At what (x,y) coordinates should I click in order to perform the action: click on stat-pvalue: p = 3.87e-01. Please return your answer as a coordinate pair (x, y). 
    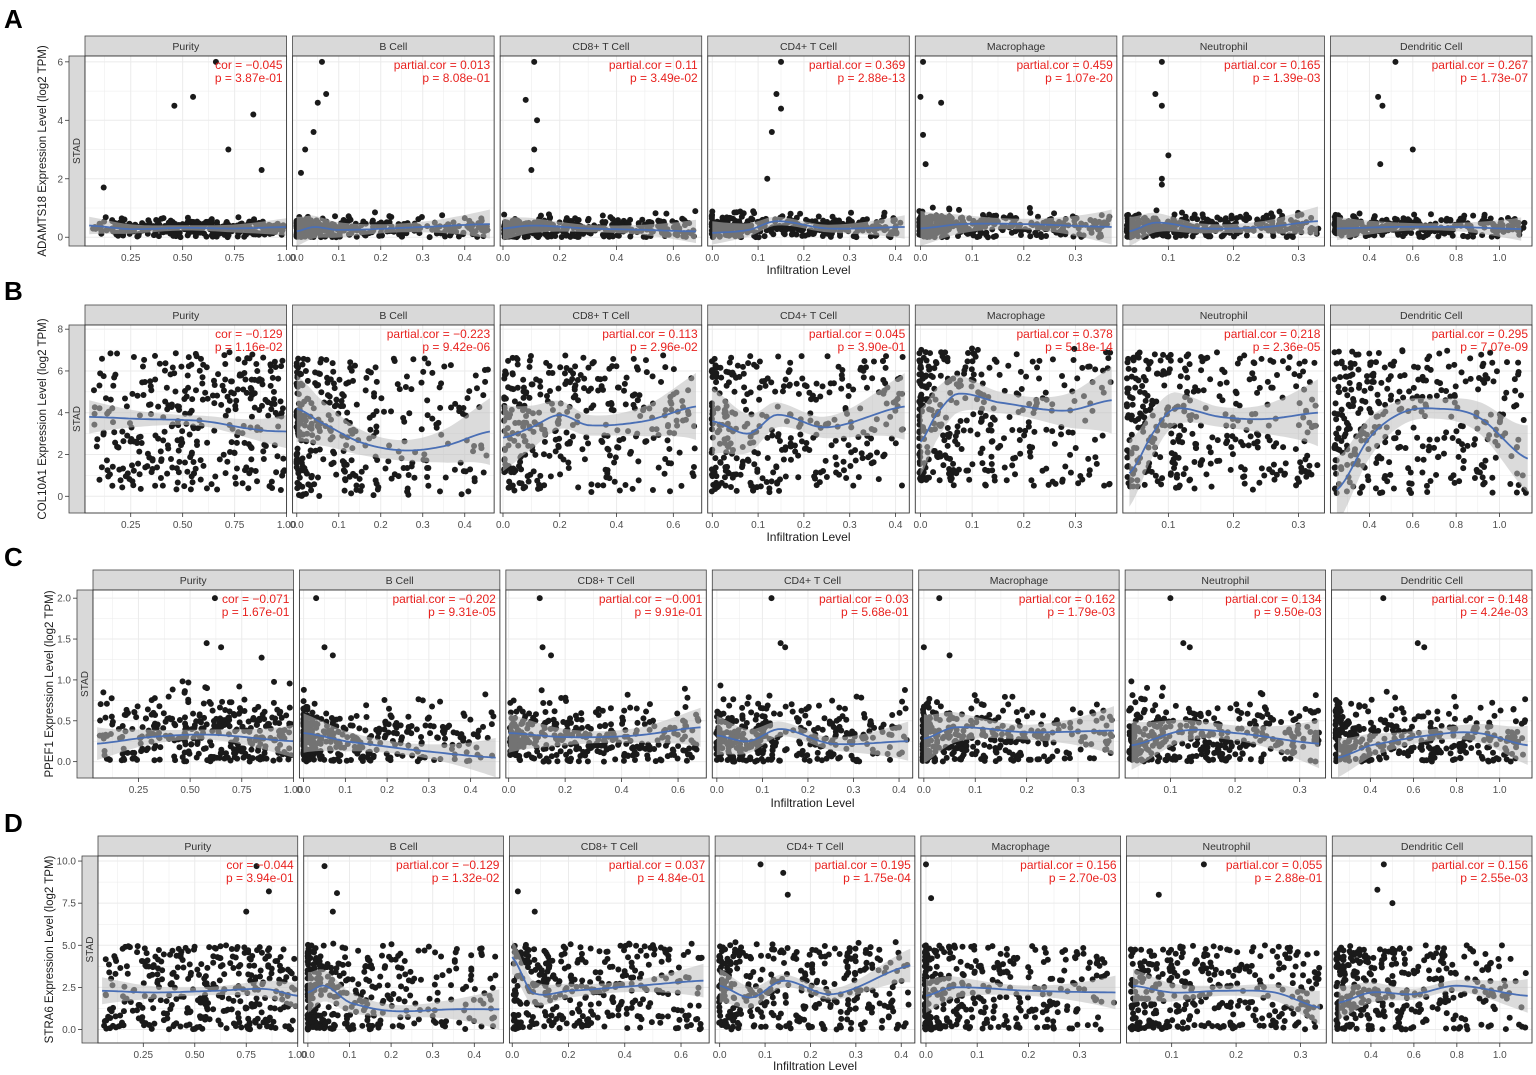
    Looking at the image, I should click on (249, 78).